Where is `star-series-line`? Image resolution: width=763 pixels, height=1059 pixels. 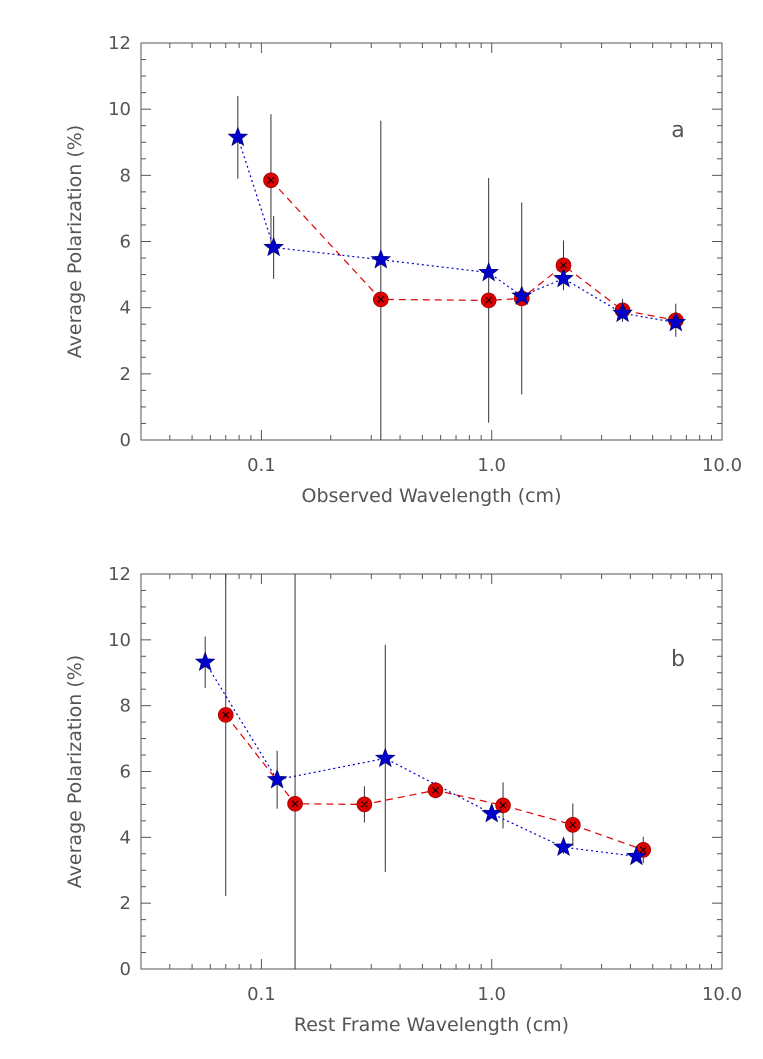 star-series-line is located at coordinates (456, 230).